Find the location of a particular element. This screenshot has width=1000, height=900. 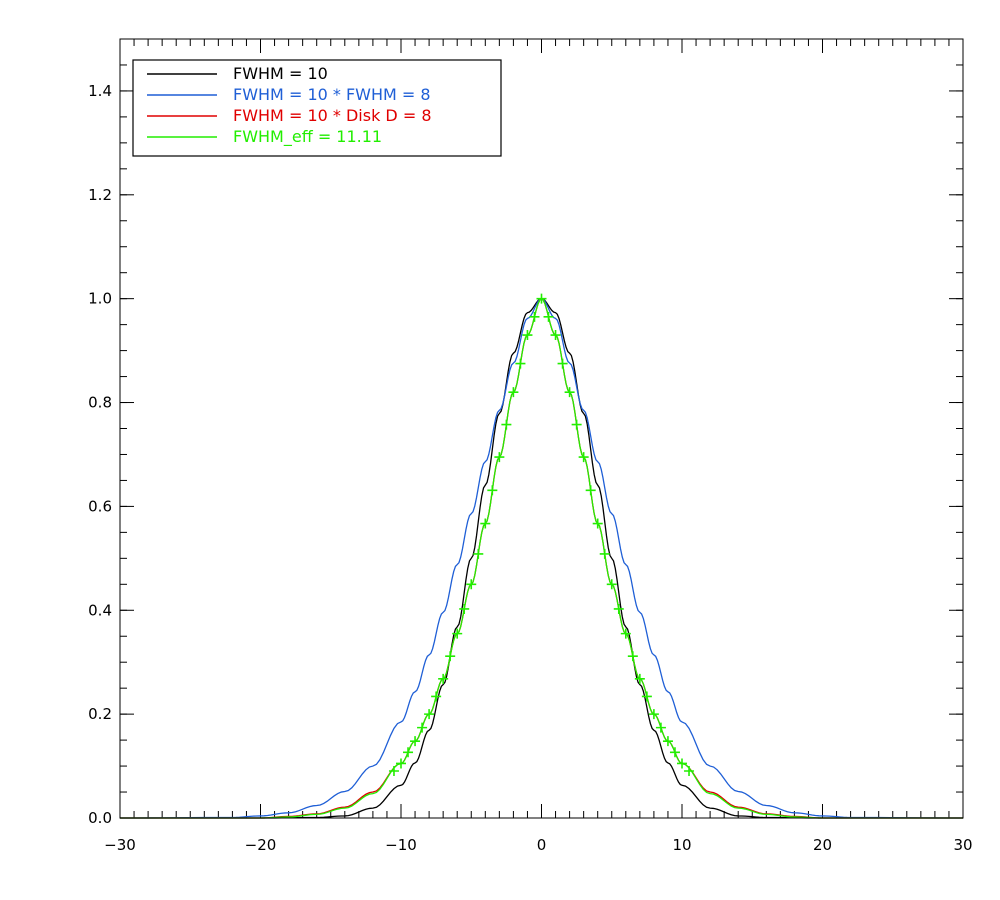

x-tick-label: 20 is located at coordinates (822, 845).